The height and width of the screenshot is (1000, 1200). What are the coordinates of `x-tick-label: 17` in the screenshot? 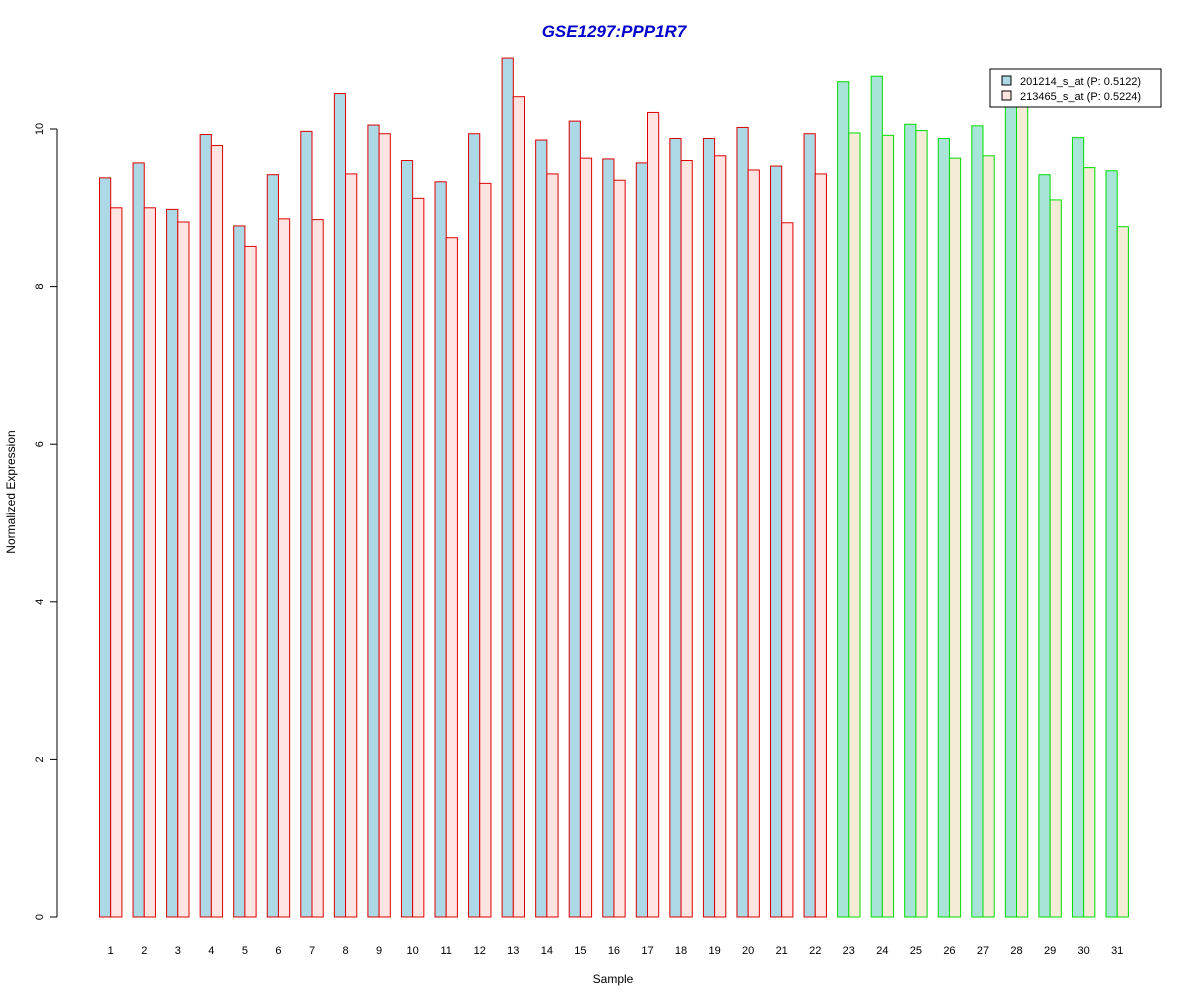 It's located at (647, 951).